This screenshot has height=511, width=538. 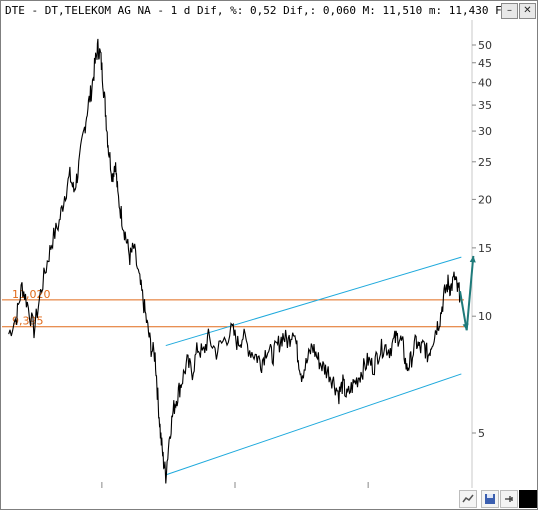 What do you see at coordinates (528, 499) in the screenshot?
I see `color-swatch-icon` at bounding box center [528, 499].